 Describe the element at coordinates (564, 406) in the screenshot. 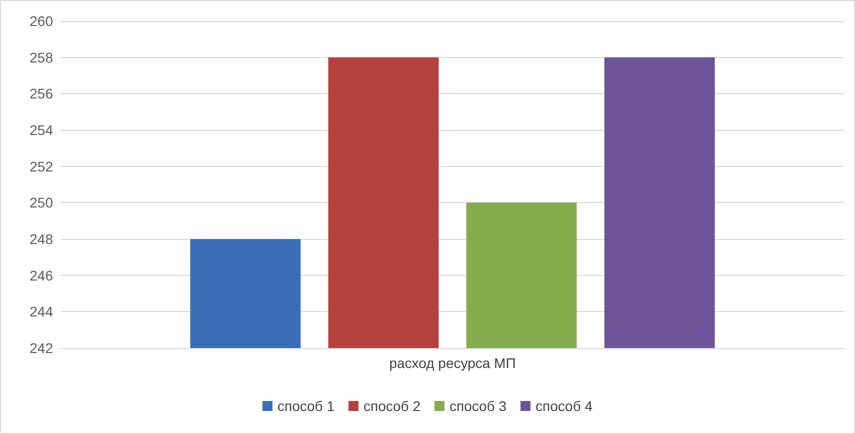

I see `legend-label: способ 4` at that location.